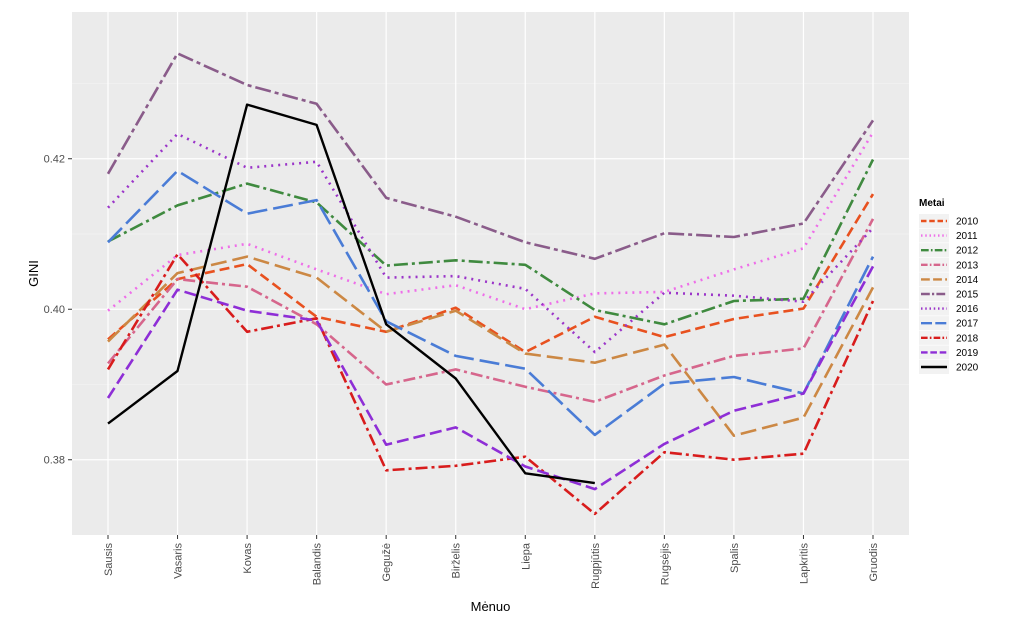 The image size is (1024, 636). I want to click on legend-item-2015: 2015, so click(949, 294).